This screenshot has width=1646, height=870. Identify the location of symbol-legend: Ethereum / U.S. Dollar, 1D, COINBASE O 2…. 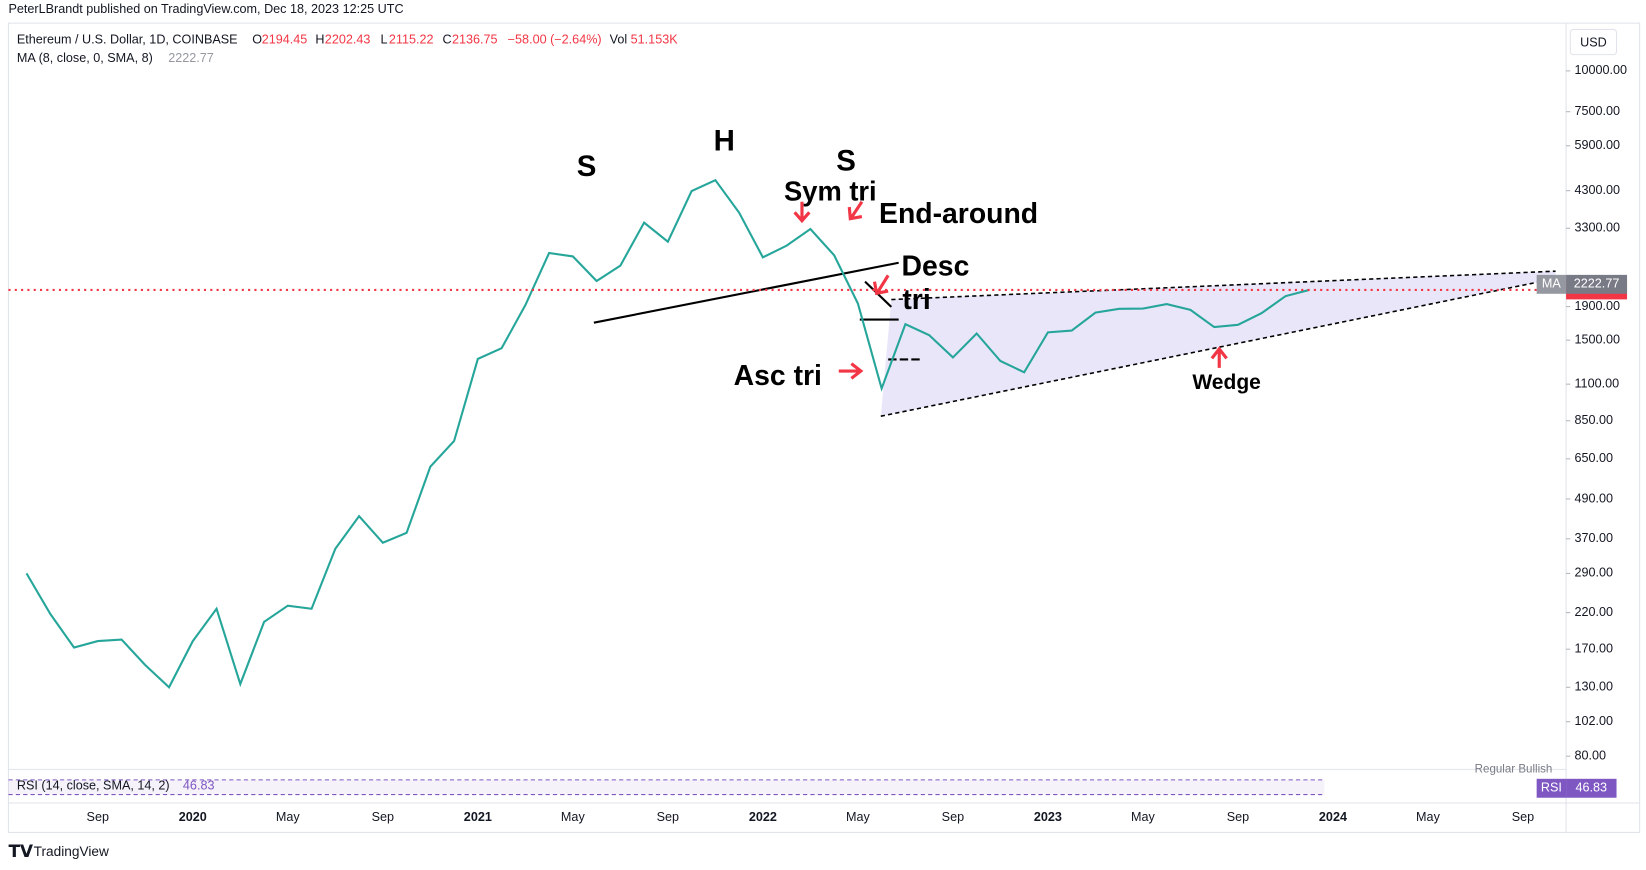
(347, 48).